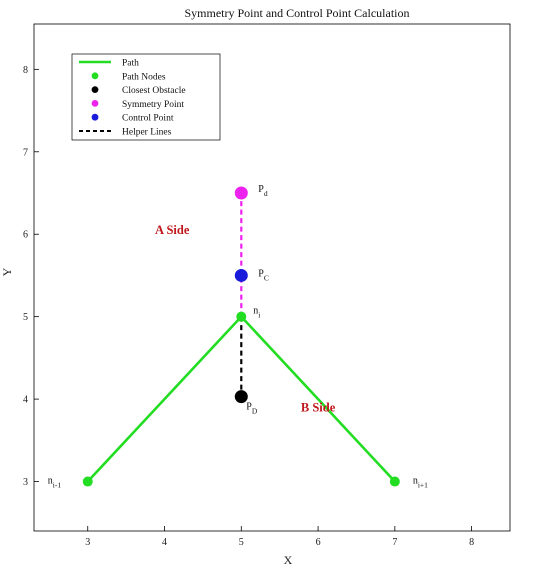 This screenshot has width=550, height=572. What do you see at coordinates (147, 133) in the screenshot?
I see `legend-label-helper-lines: Helper Lines` at bounding box center [147, 133].